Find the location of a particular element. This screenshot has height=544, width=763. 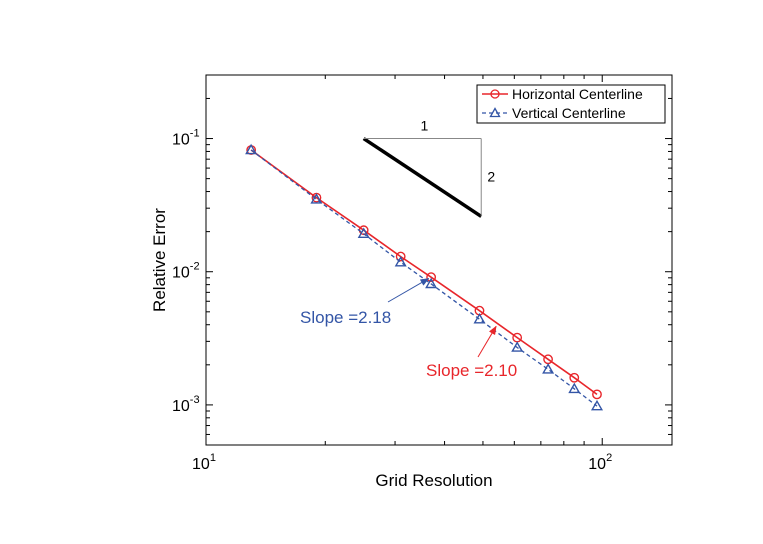

annotations: Slope =2.18 Slope =2.10 is located at coordinates (408, 329).